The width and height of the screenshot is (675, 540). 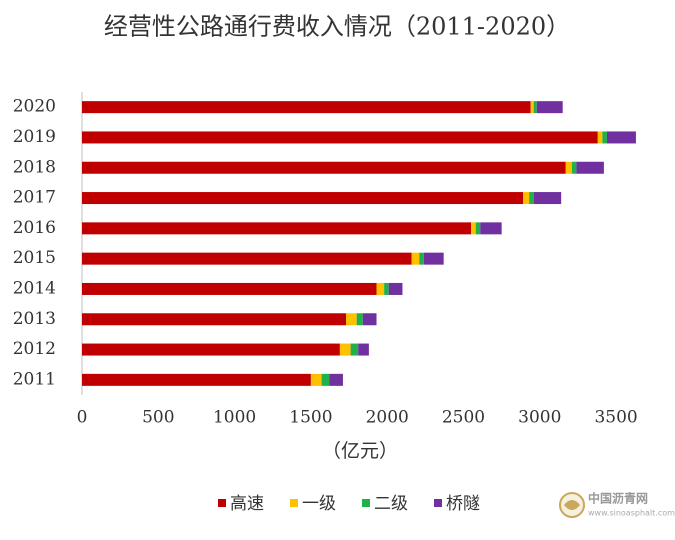 I want to click on chart-title: 经营性公路通行费收入情况（2011-2020）, so click(x=337, y=27).